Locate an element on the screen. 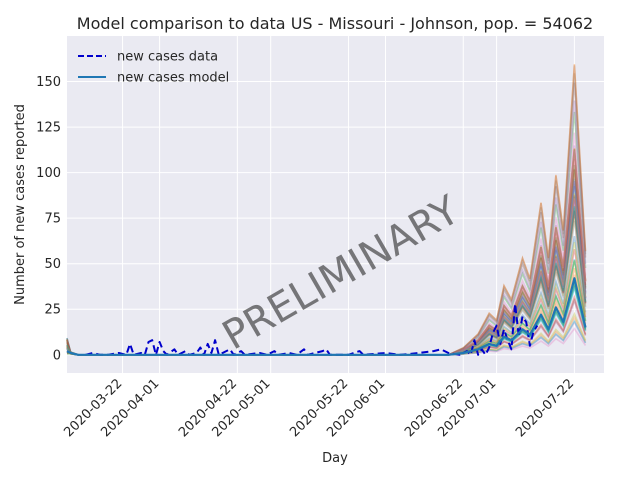  y-axis-ticks: 0 25 50 75 100 125 150 is located at coordinates (48, 219).